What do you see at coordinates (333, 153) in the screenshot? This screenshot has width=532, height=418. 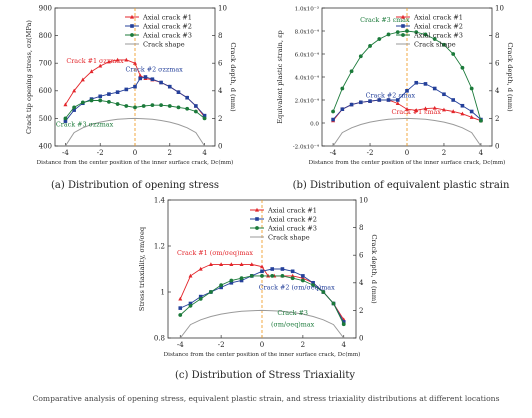 I see `x-tick-label: -4` at bounding box center [333, 153].